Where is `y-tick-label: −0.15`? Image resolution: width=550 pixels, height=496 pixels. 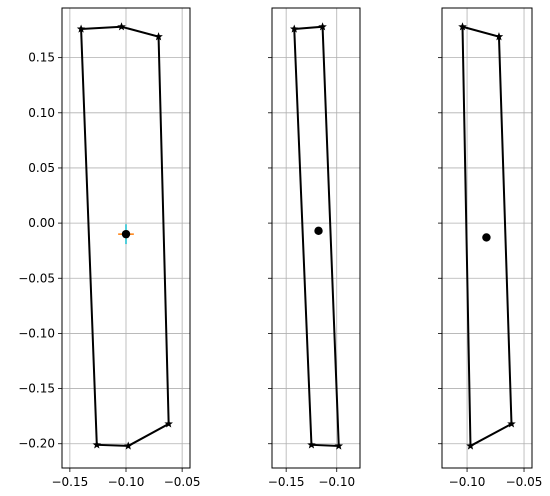 y-tick-label: −0.15 is located at coordinates (36, 389).